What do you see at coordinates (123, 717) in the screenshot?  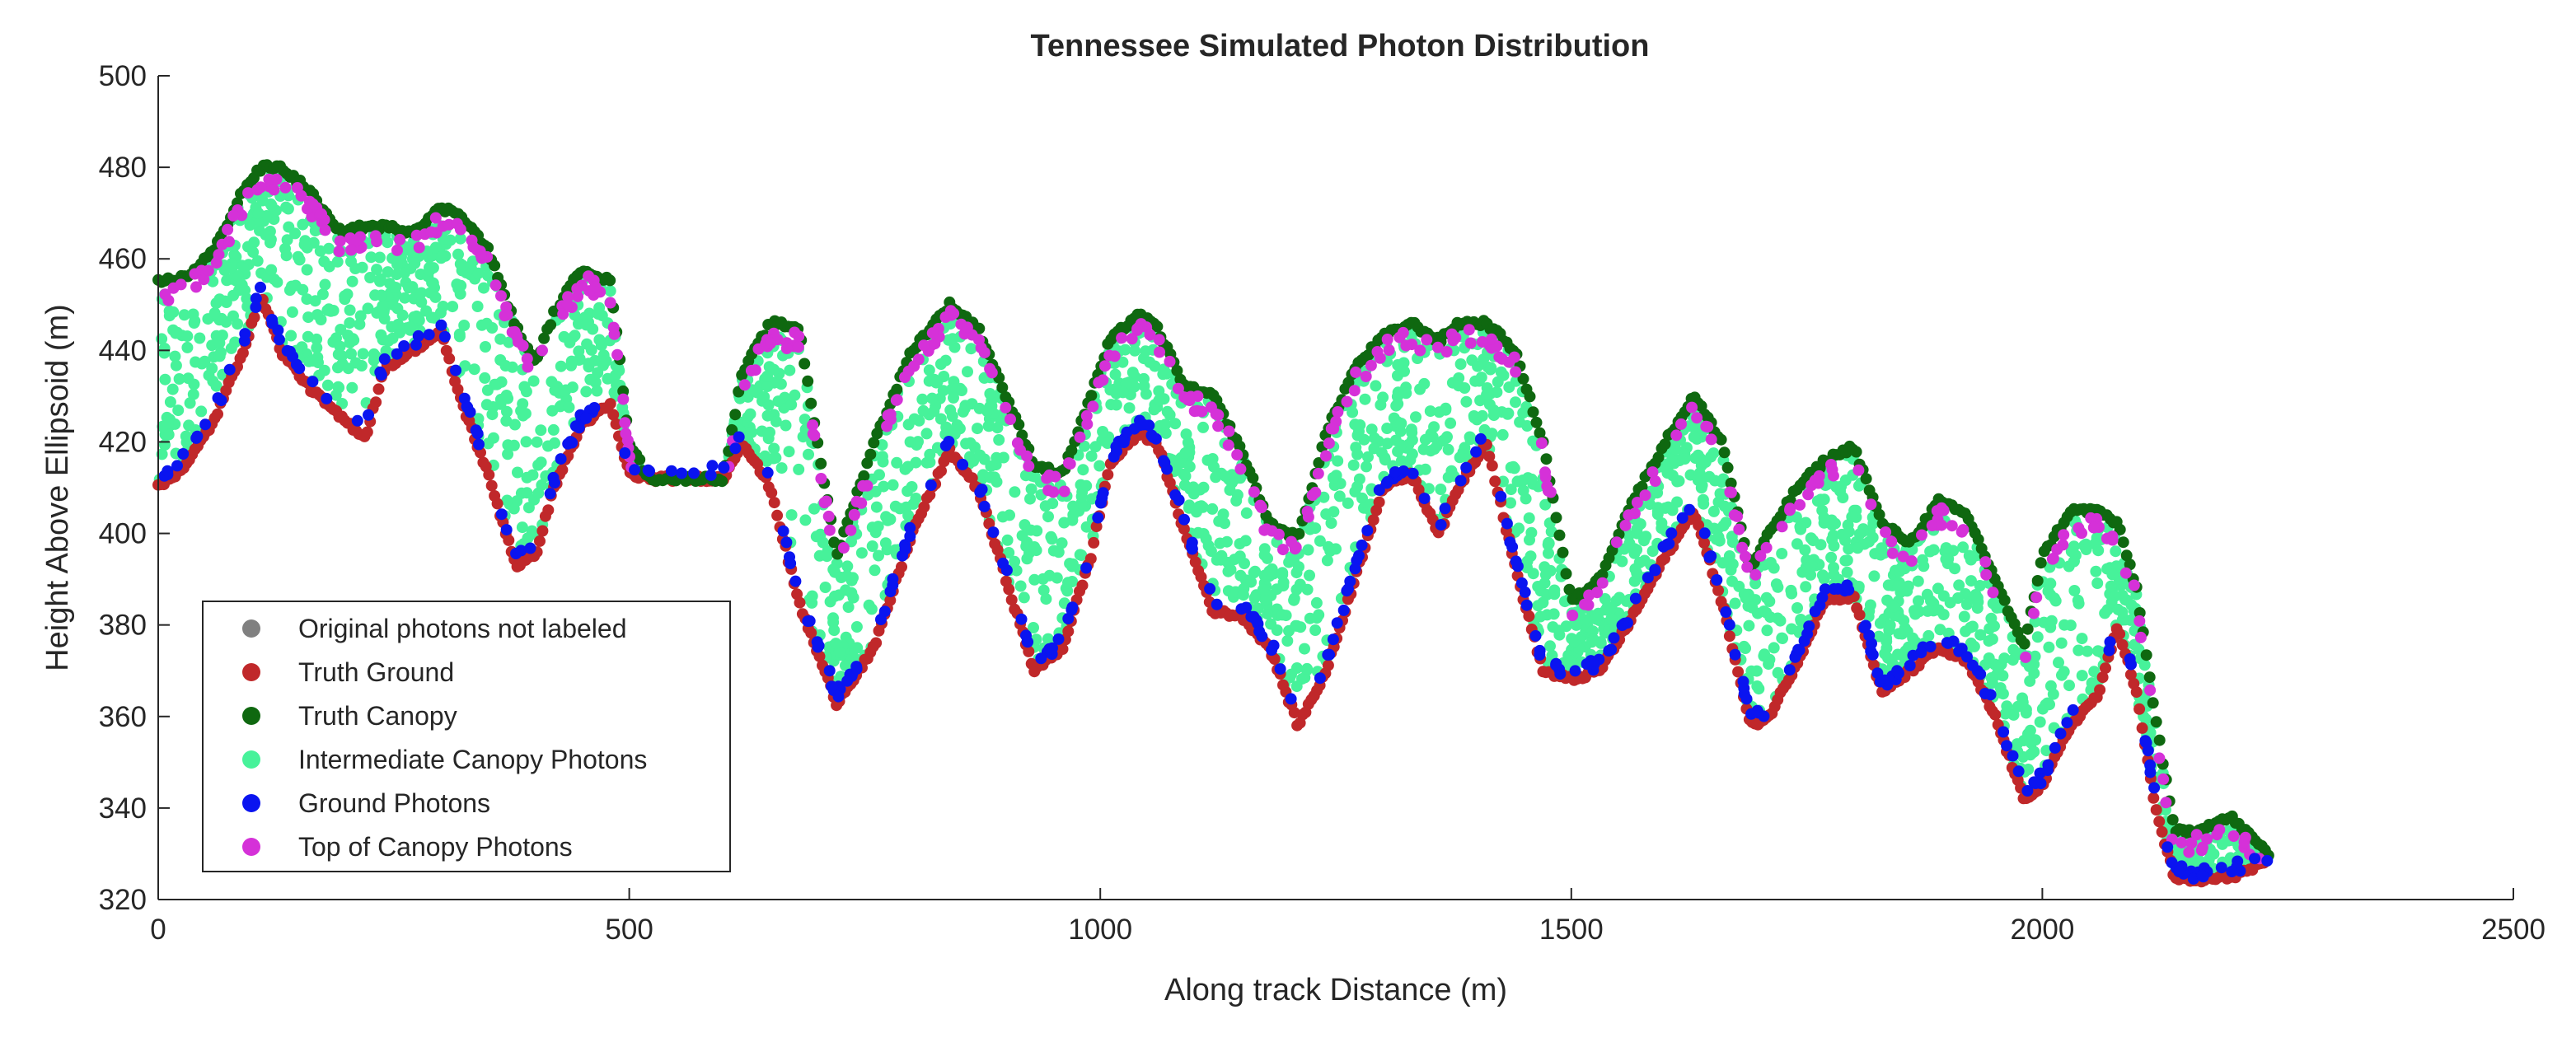 I see `y-tick-label: 360` at bounding box center [123, 717].